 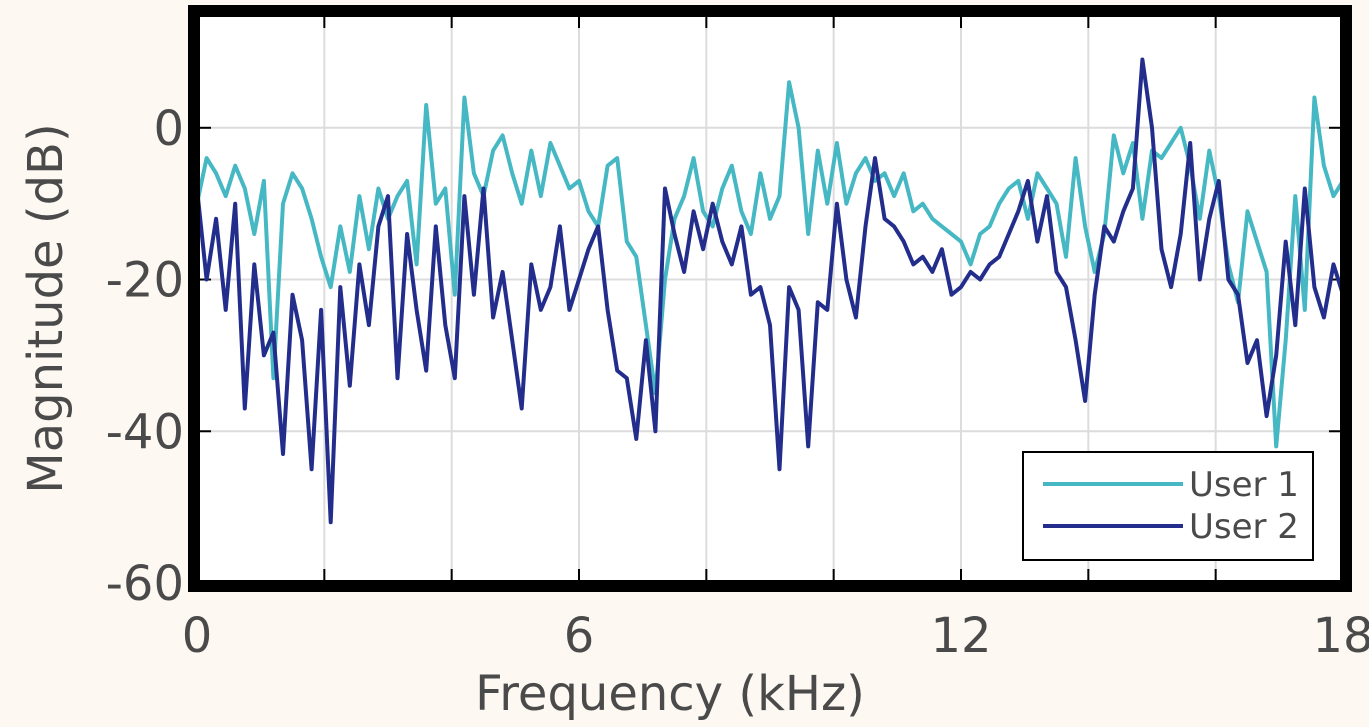 I want to click on x-tick-label: 0, so click(x=197, y=636).